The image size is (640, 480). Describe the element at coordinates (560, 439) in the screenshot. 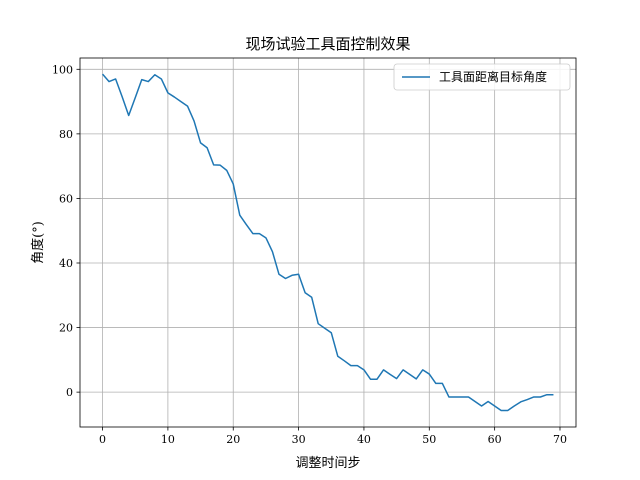

I see `x-tick-label: 70` at that location.